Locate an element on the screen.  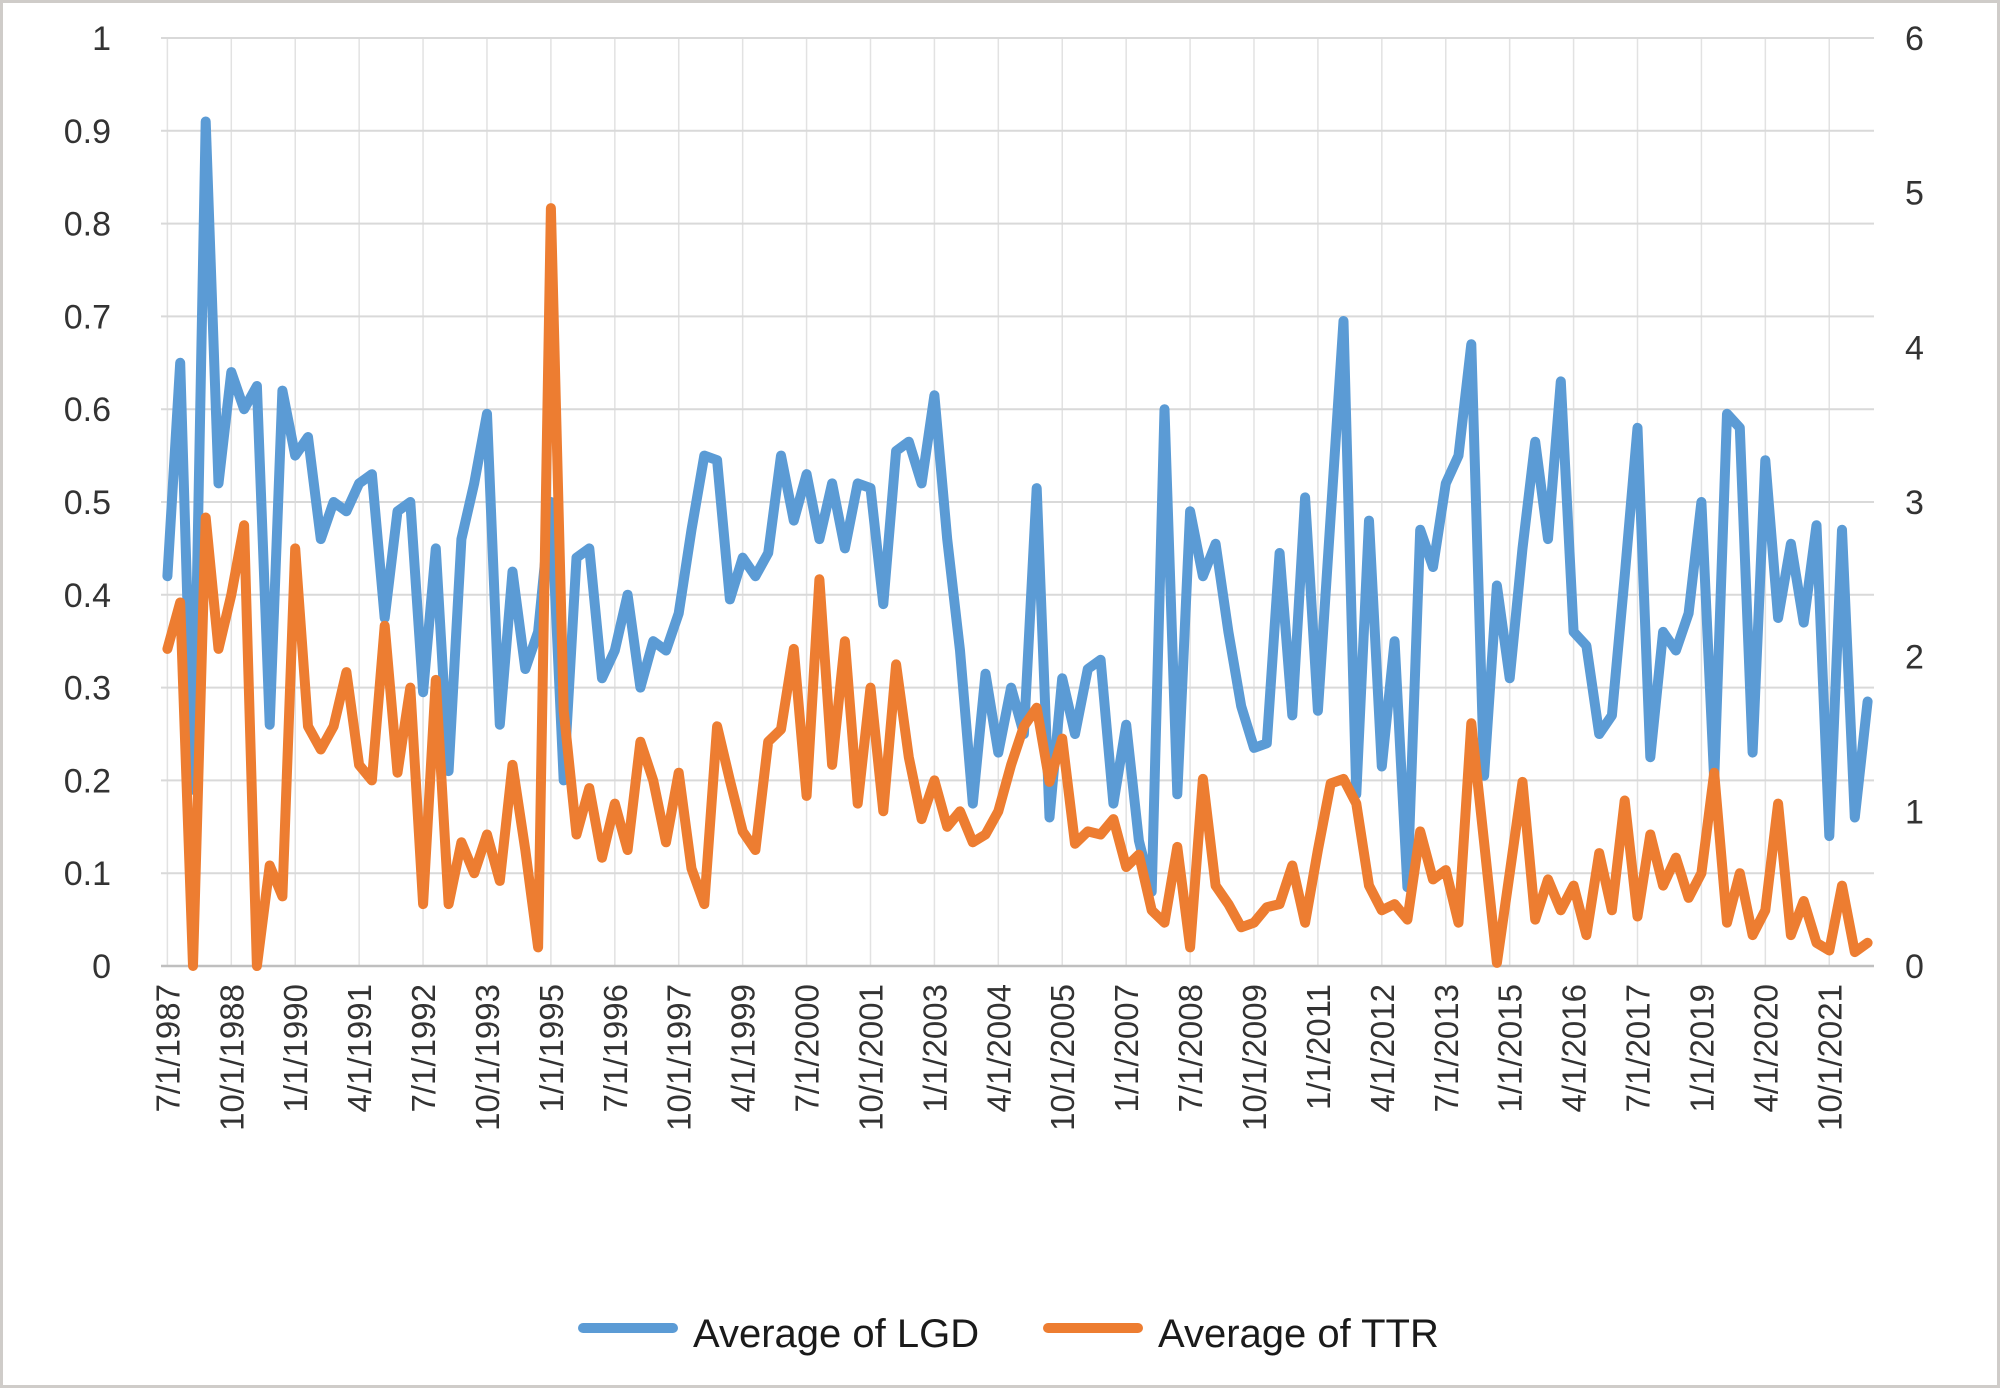
x-axis-label: 1/1/2015 is located at coordinates (1510, 1048).